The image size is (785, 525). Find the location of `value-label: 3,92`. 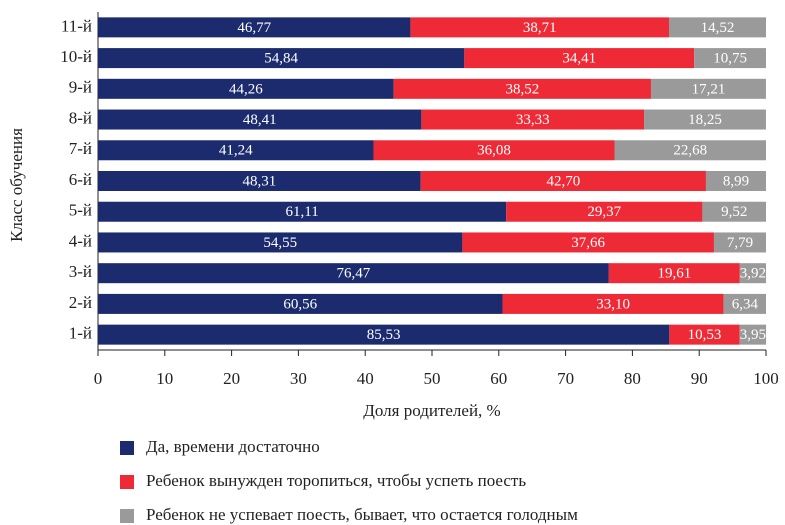

value-label: 3,92 is located at coordinates (753, 274).